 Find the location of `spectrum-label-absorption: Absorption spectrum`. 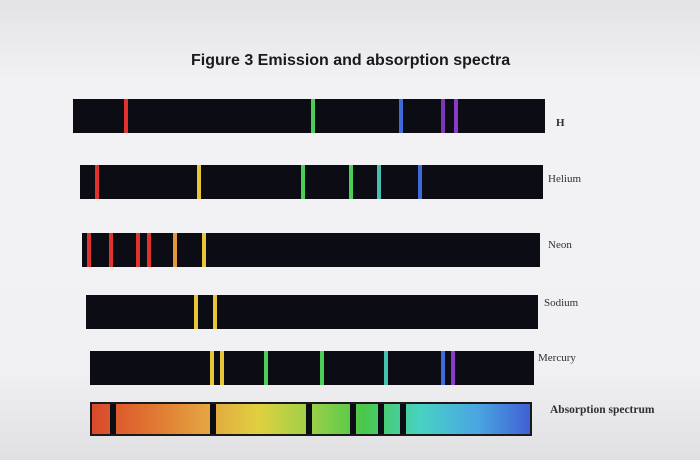

spectrum-label-absorption: Absorption spectrum is located at coordinates (602, 410).